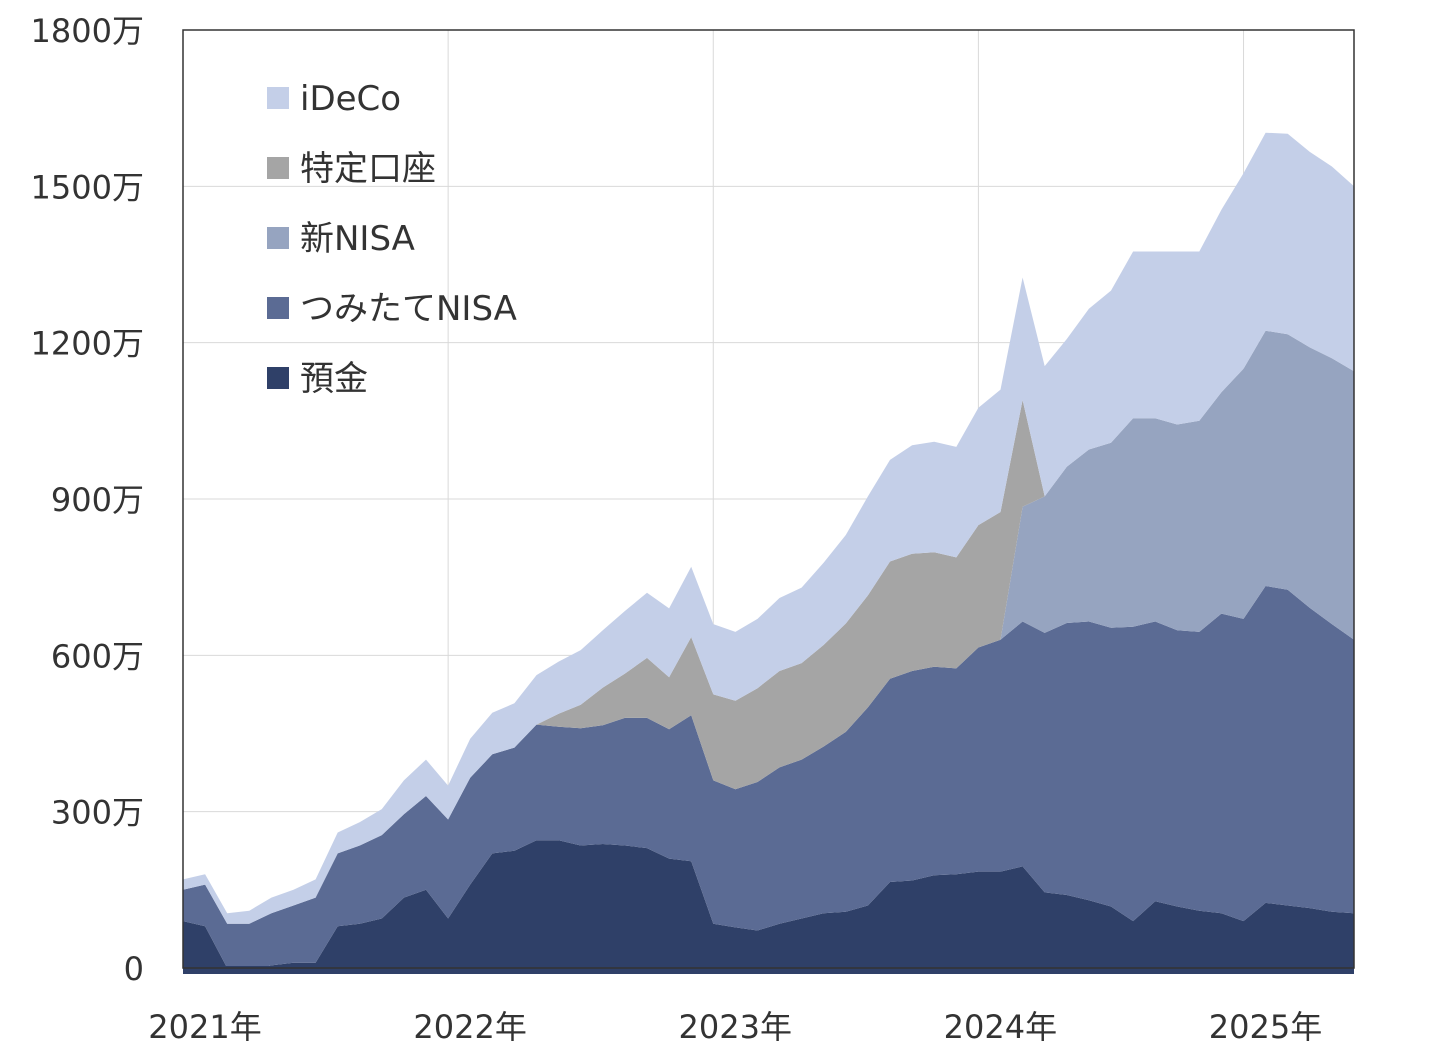  What do you see at coordinates (87, 187) in the screenshot?
I see `y-tick-label: 1500万` at bounding box center [87, 187].